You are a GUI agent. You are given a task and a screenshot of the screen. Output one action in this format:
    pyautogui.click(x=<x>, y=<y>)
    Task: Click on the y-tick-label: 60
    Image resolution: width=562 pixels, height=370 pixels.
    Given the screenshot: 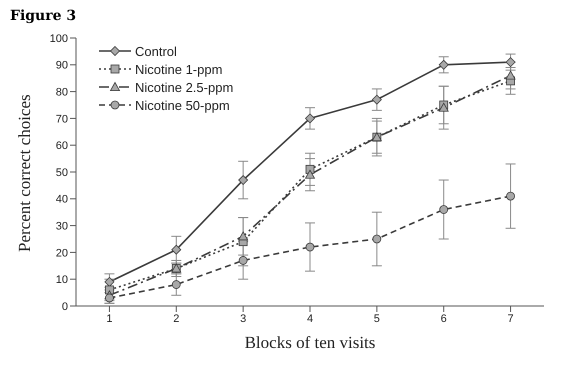 What is the action you would take?
    pyautogui.click(x=62, y=146)
    